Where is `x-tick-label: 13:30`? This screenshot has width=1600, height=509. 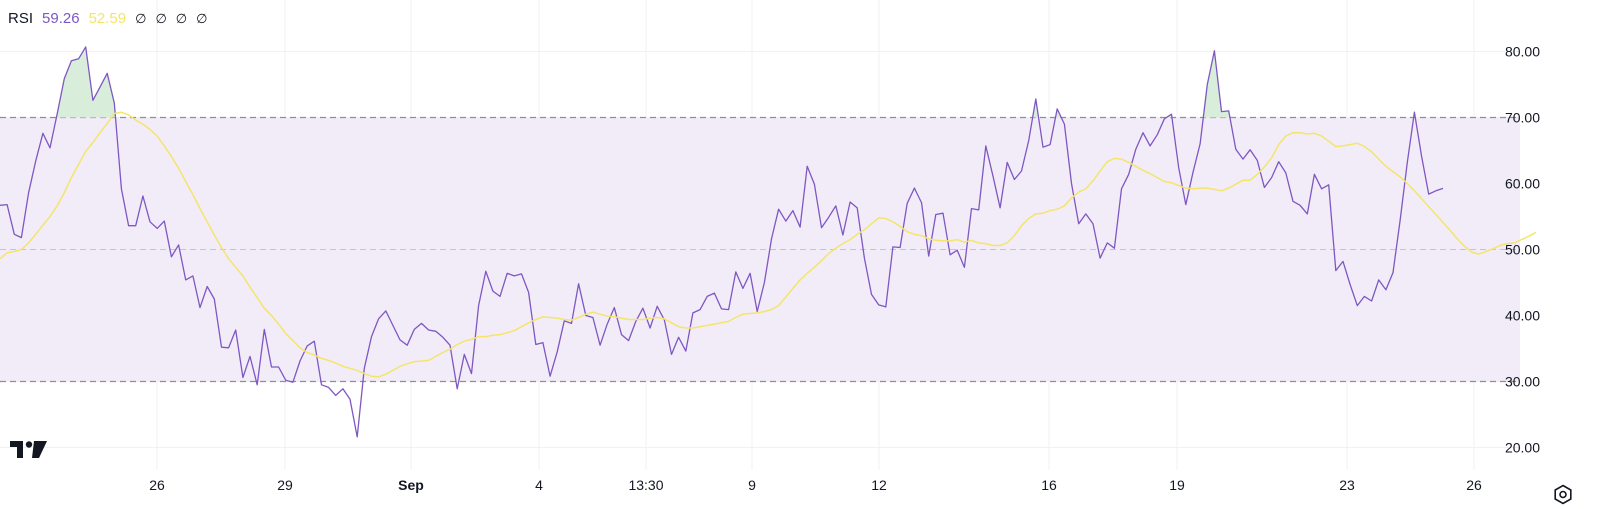 x-tick-label: 13:30 is located at coordinates (645, 485).